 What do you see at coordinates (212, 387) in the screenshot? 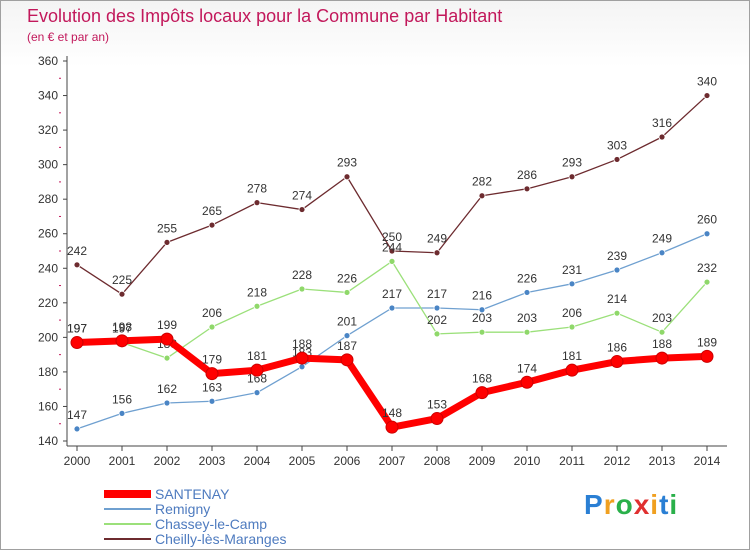
I see `data-label-remigny: 163` at bounding box center [212, 387].